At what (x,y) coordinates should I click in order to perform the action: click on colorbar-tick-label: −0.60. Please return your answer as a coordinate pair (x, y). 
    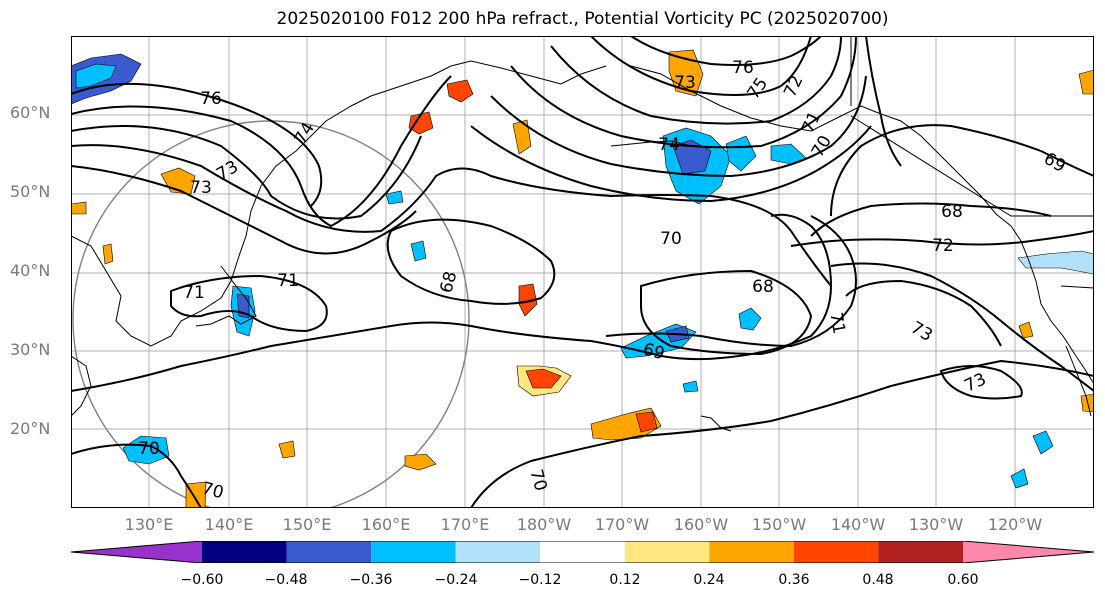
    Looking at the image, I should click on (202, 580).